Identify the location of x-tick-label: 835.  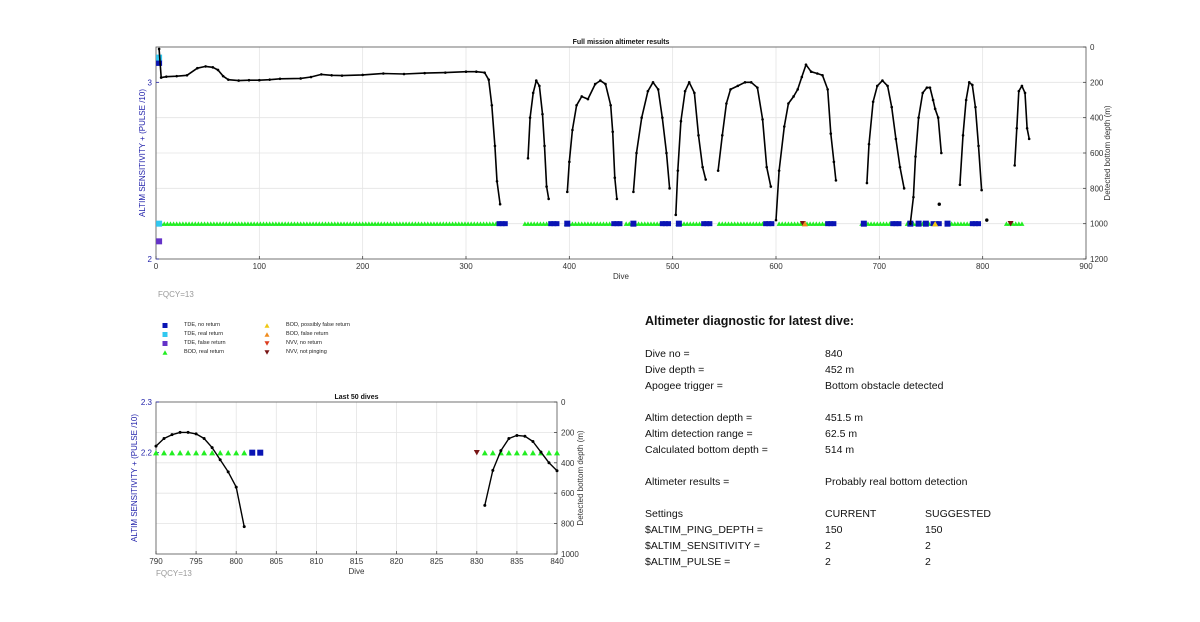
(517, 561).